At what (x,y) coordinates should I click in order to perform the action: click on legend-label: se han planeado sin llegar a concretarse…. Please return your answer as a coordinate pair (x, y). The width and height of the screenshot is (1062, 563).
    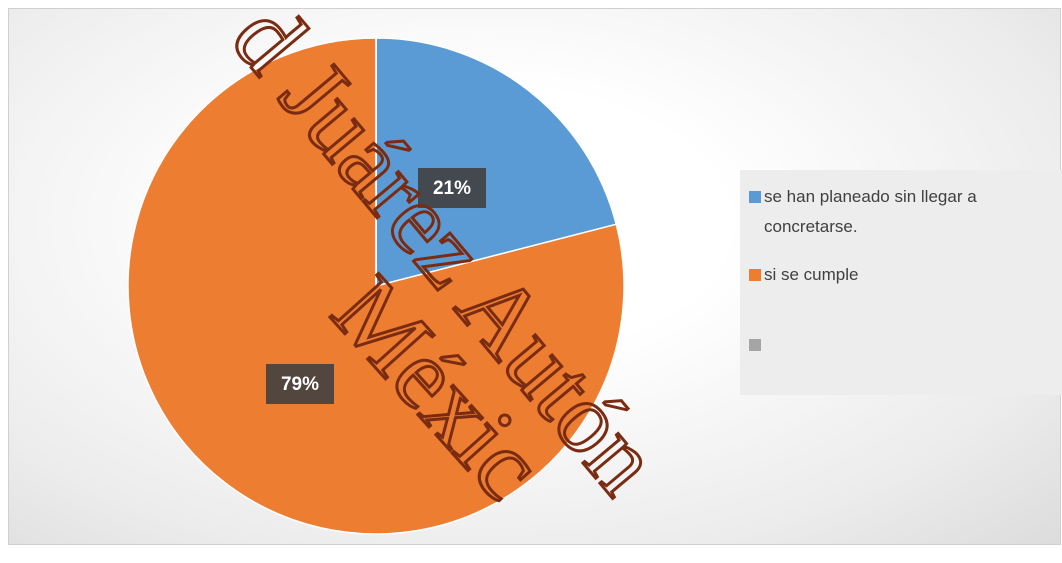
    Looking at the image, I should click on (870, 211).